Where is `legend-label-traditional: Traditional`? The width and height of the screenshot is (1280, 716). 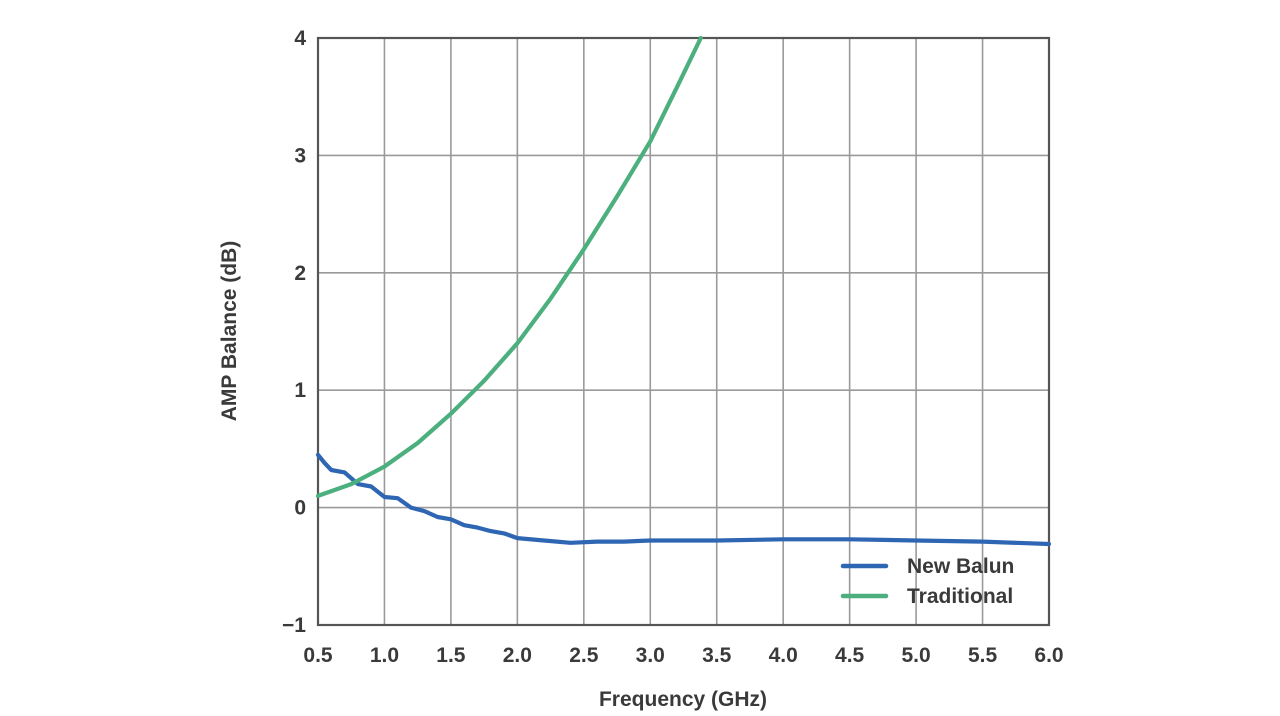 legend-label-traditional: Traditional is located at coordinates (960, 596).